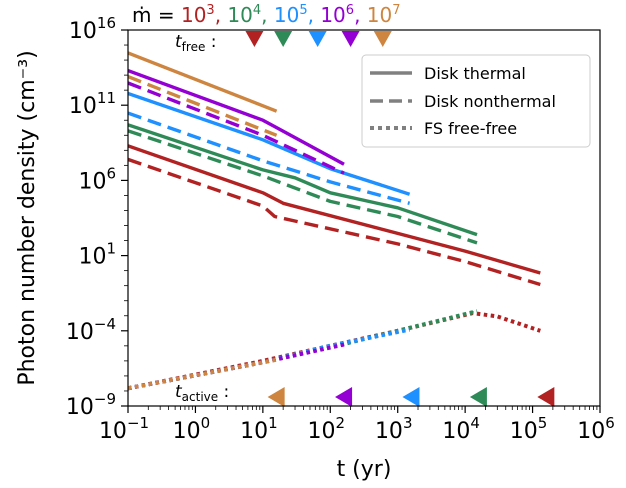  I want to click on t-free-marker-mdot-1e7, so click(382, 39).